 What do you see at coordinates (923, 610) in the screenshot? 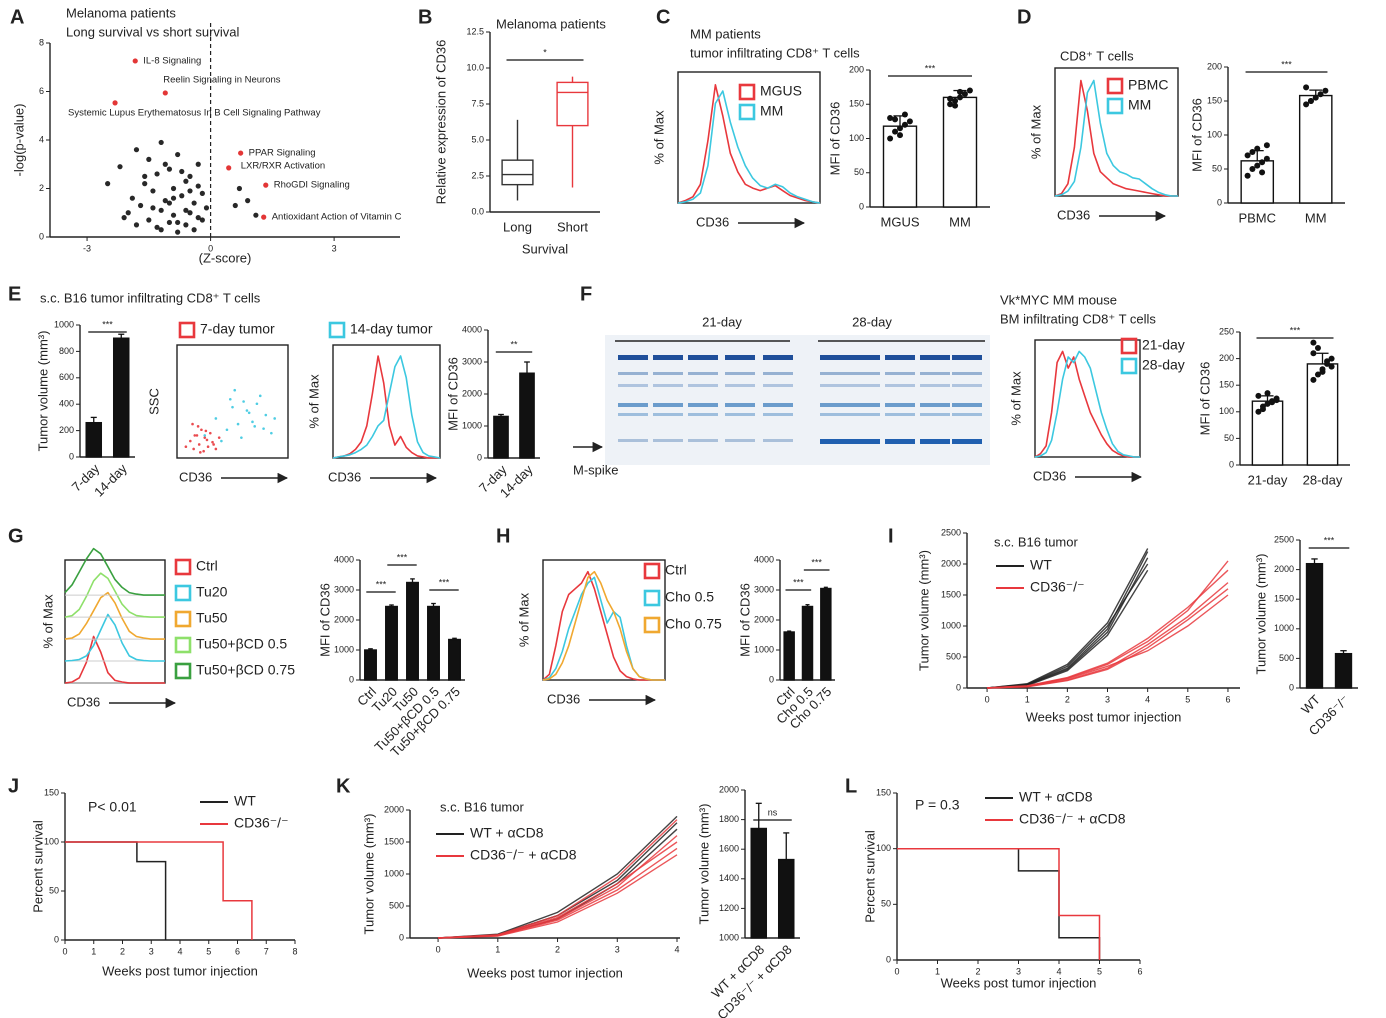
I see `y-axis-label: Tumor volume (mm³)` at bounding box center [923, 610].